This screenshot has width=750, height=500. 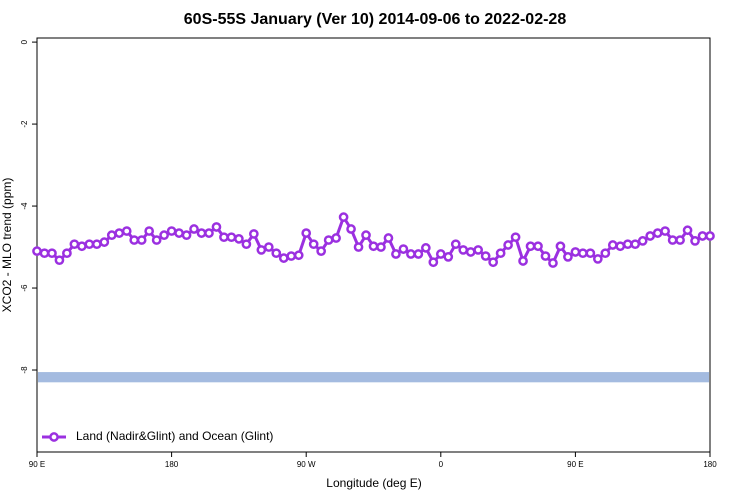 What do you see at coordinates (306, 464) in the screenshot?
I see `x-tick-label: 90 W` at bounding box center [306, 464].